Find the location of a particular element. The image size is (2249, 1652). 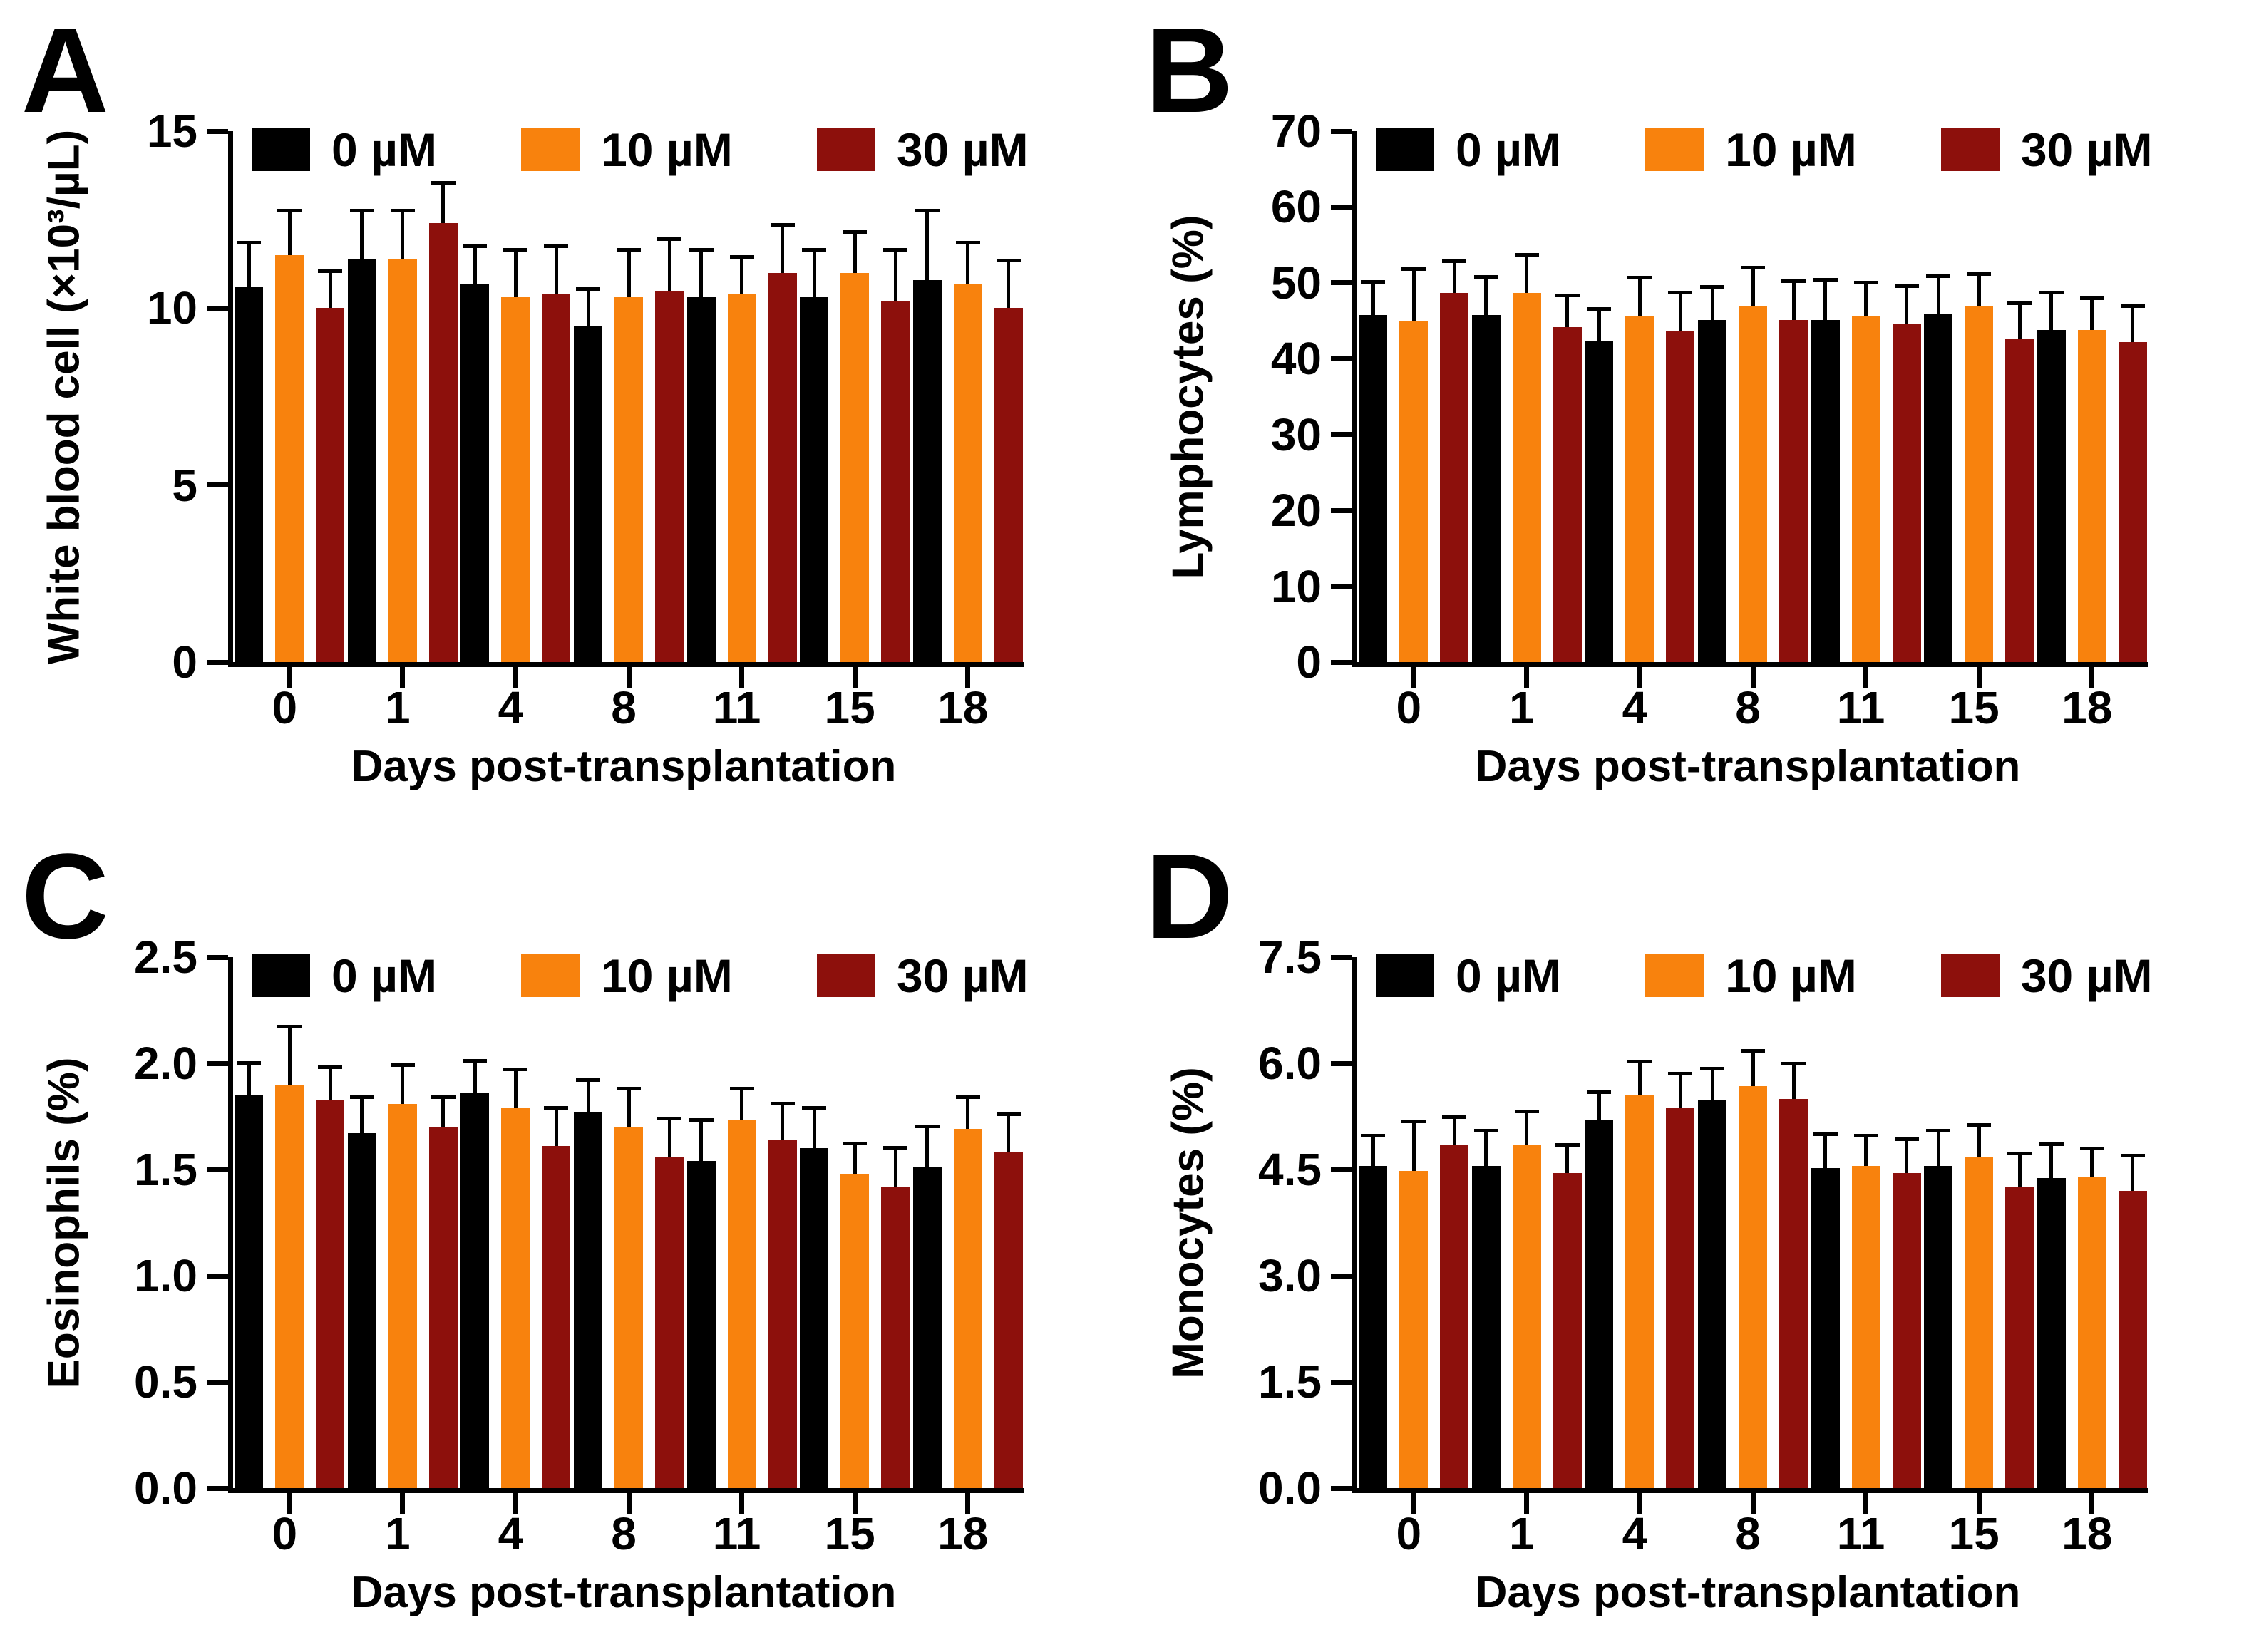

legend-label: 0 µM is located at coordinates (384, 976).